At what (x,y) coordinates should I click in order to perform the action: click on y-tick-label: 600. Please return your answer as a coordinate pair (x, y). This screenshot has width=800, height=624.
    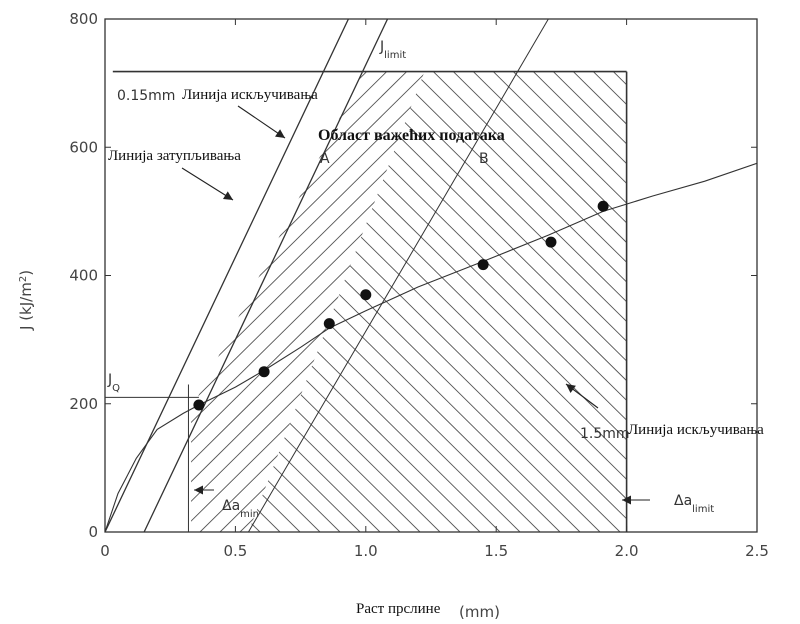
    Looking at the image, I should click on (83, 147).